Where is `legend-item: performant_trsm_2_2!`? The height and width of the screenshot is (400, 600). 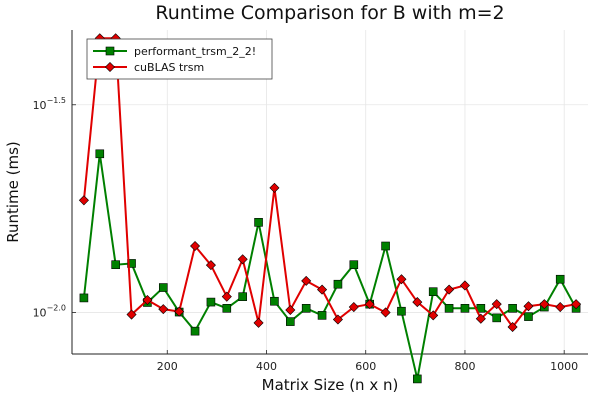 legend-item: performant_trsm_2_2! is located at coordinates (174, 51).